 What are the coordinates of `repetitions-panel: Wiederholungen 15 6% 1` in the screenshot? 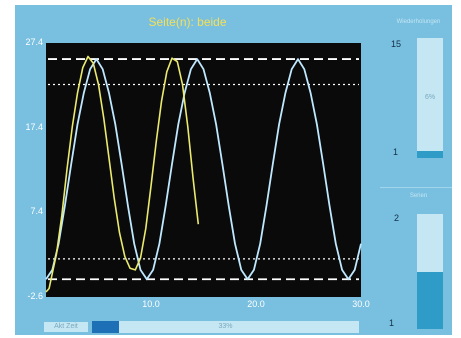 It's located at (418, 96).